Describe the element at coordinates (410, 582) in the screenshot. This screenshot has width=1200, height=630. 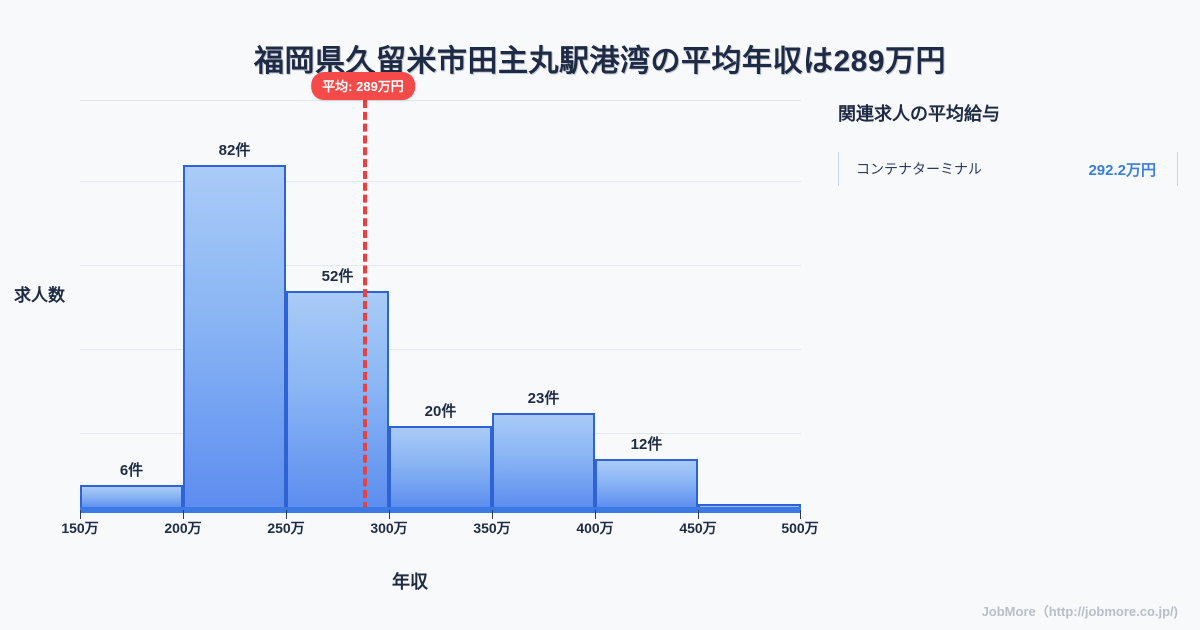
I see `x-axis-title: 年収` at that location.